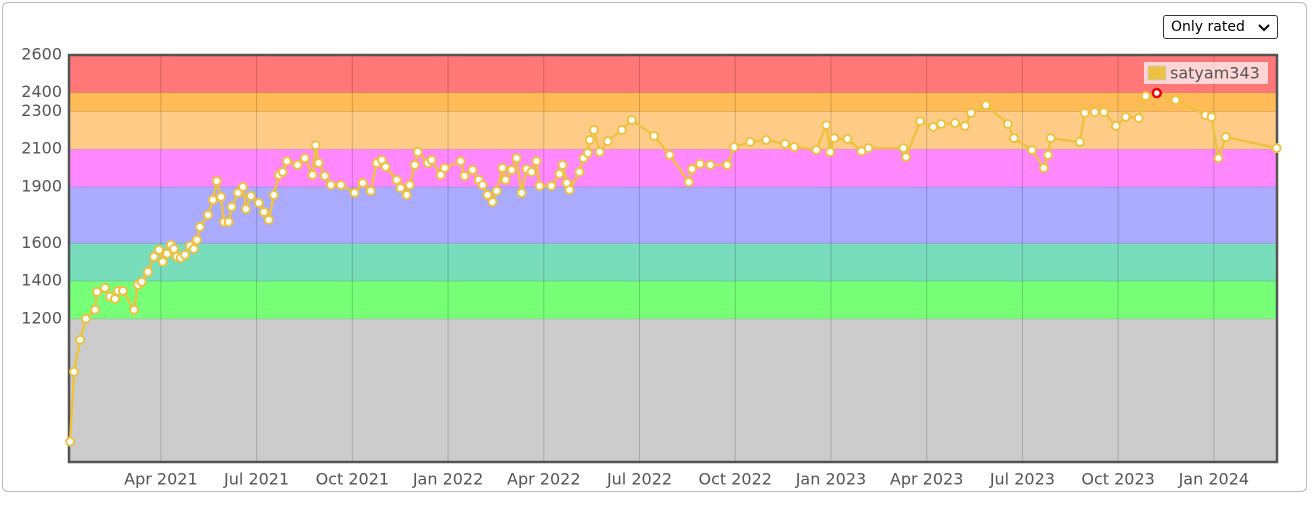  Describe the element at coordinates (1022, 479) in the screenshot. I see `x-tick-label: Jul 2023` at that location.